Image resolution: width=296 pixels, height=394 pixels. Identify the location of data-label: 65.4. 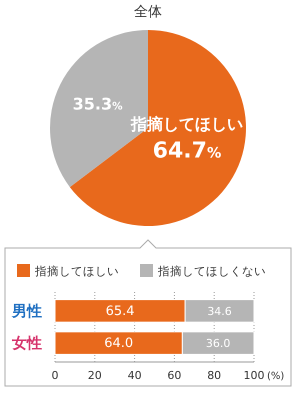
(120, 311).